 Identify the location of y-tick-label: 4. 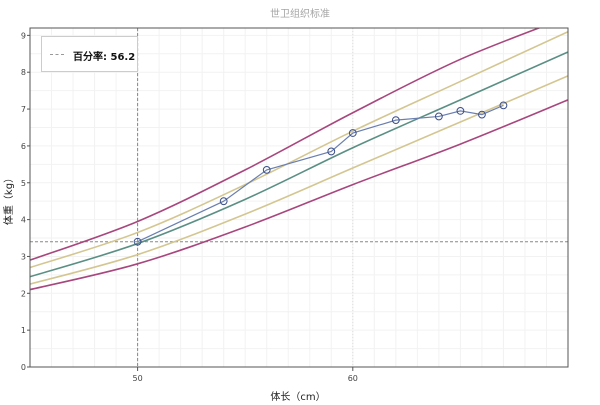
(23, 220).